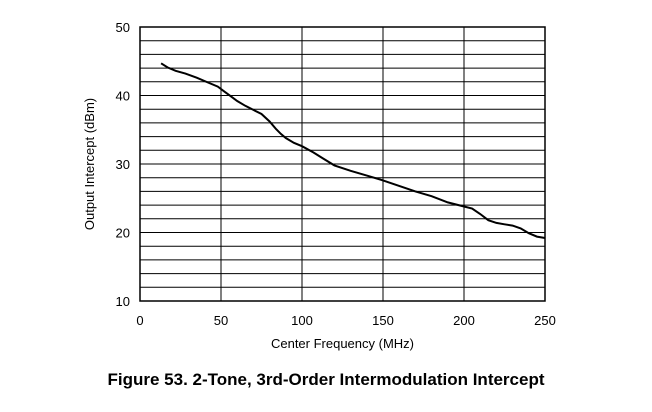  I want to click on x-tick-label: 0, so click(139, 320).